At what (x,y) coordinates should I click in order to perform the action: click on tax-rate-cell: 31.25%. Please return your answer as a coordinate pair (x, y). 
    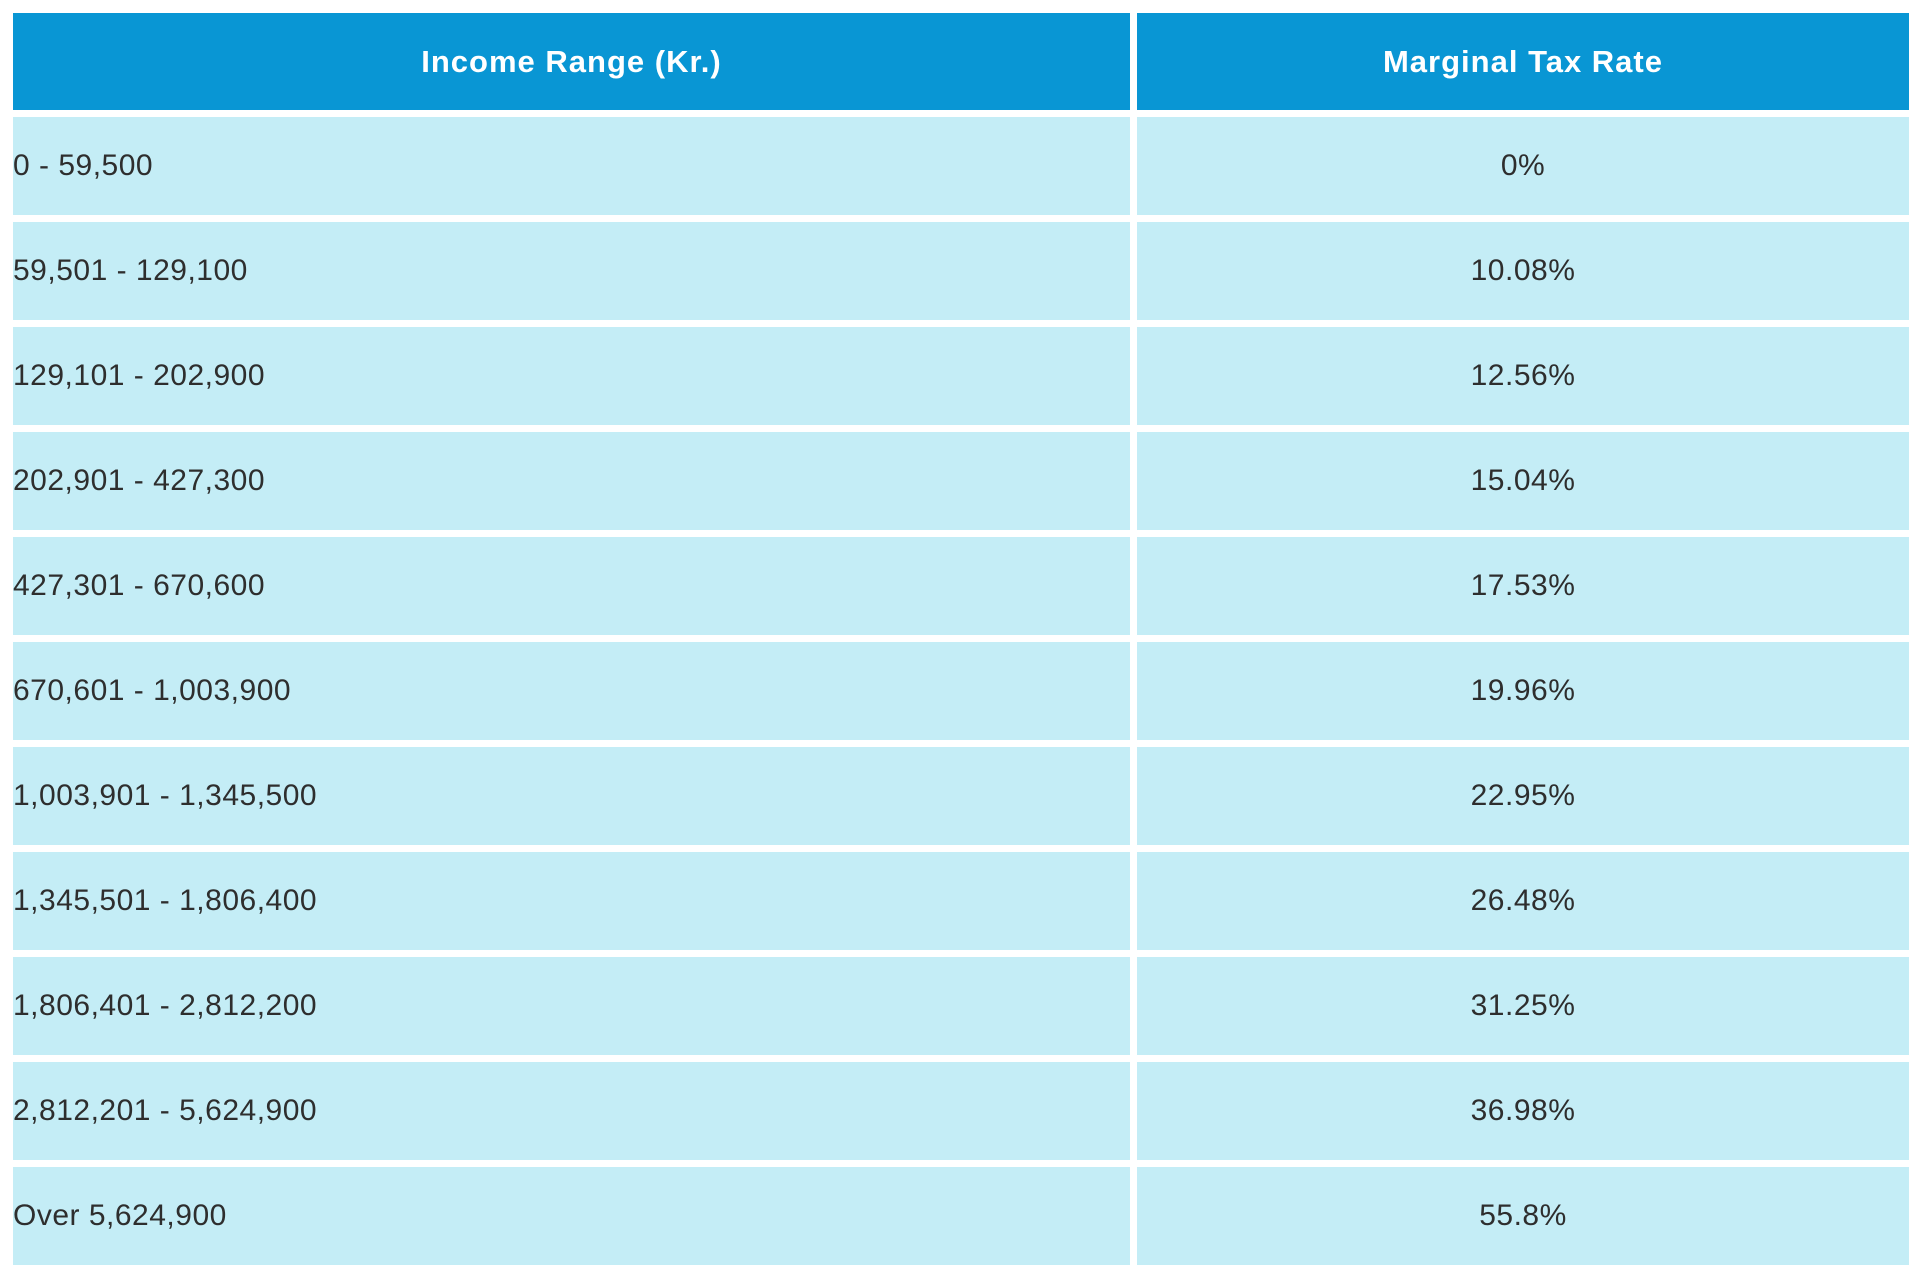
    Looking at the image, I should click on (1523, 1006).